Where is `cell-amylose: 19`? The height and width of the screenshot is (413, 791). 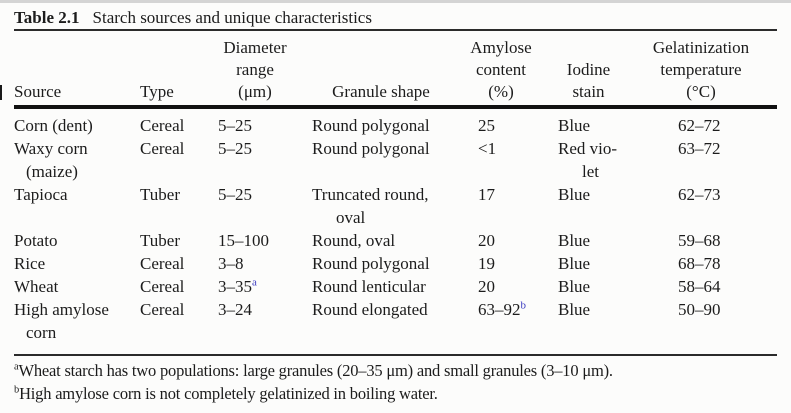 cell-amylose: 19 is located at coordinates (486, 263).